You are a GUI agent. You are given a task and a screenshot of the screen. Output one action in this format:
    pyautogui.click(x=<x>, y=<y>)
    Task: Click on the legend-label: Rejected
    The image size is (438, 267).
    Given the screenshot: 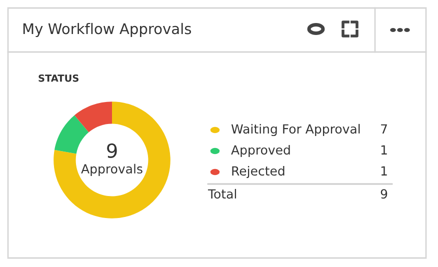 What is the action you would take?
    pyautogui.click(x=258, y=172)
    